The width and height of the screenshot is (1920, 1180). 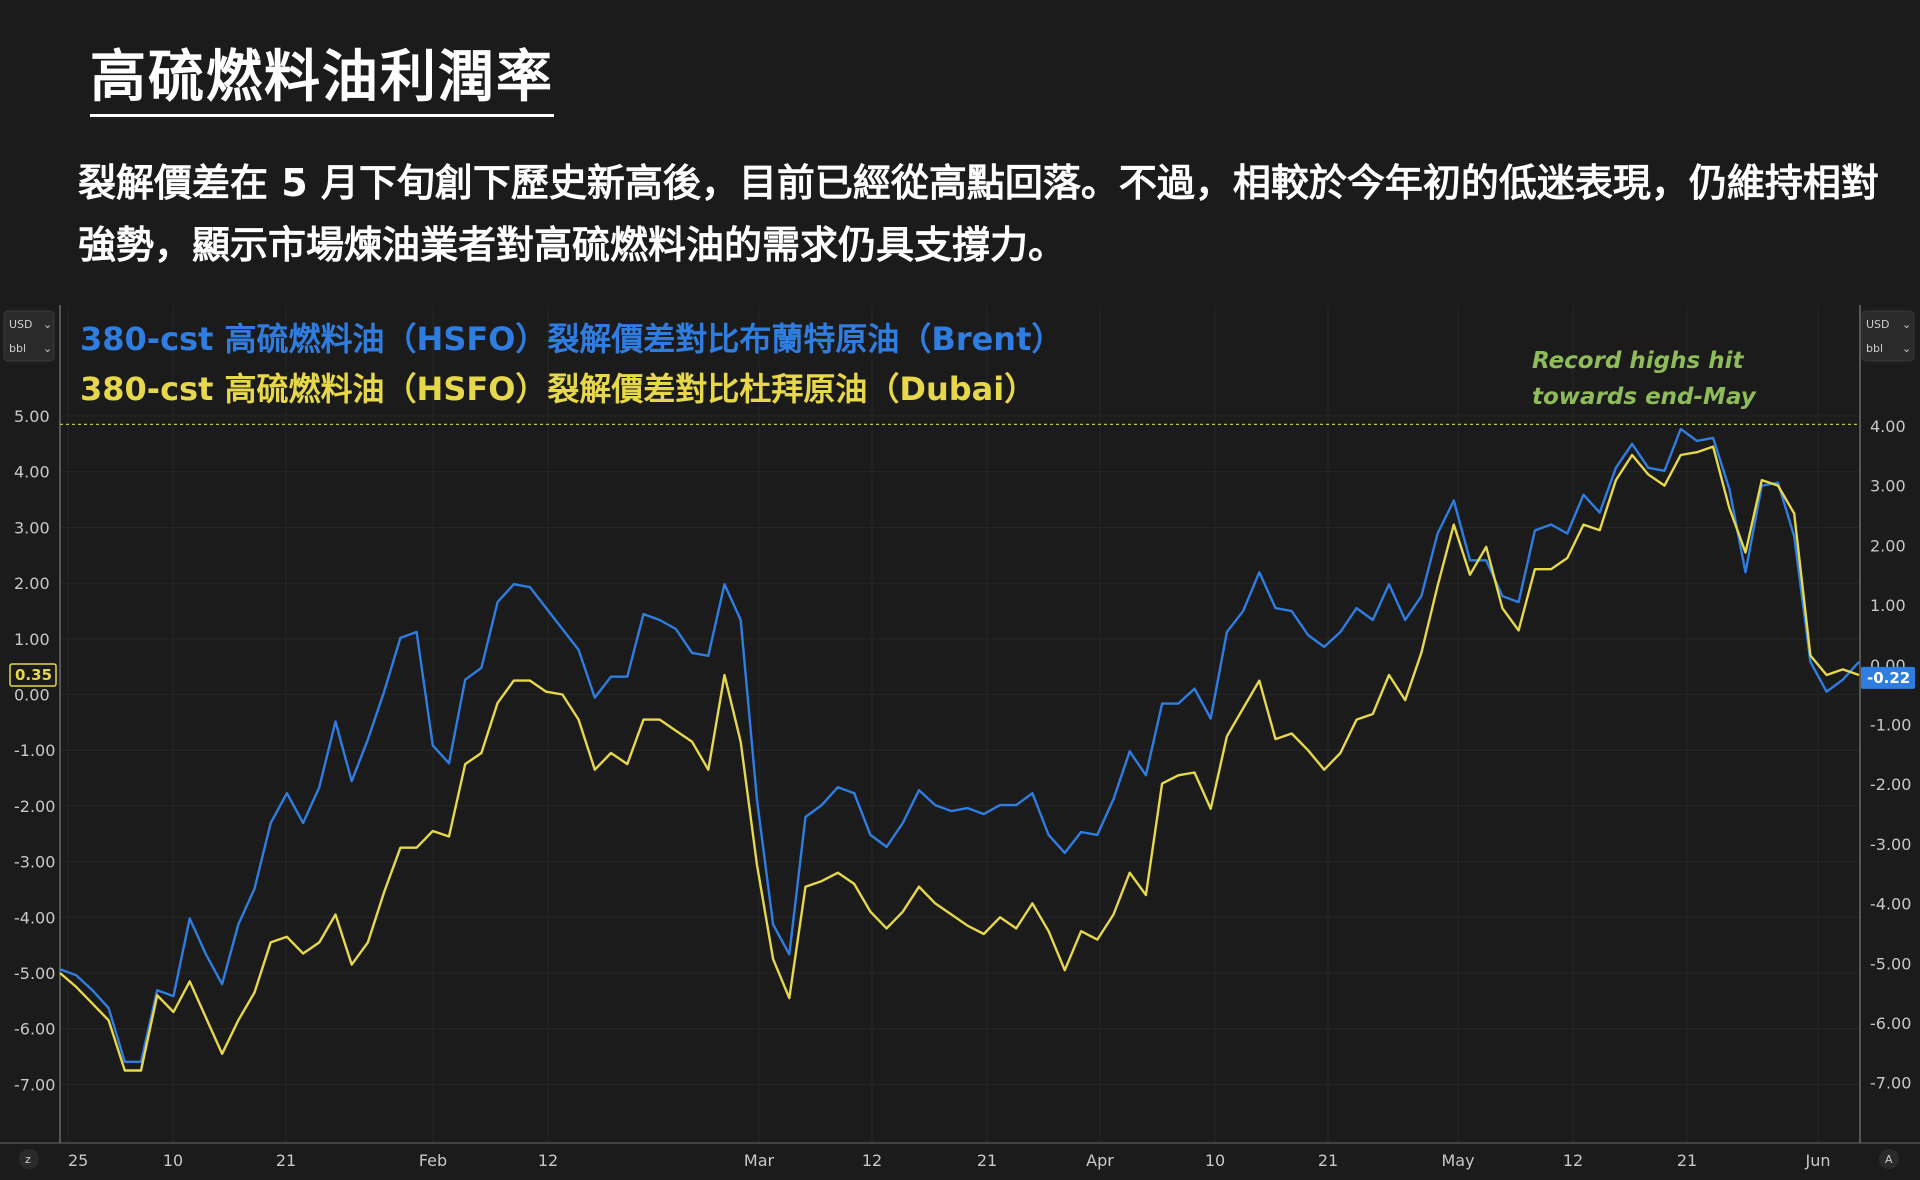 What do you see at coordinates (1878, 324) in the screenshot?
I see `right-unit-currency: USD` at bounding box center [1878, 324].